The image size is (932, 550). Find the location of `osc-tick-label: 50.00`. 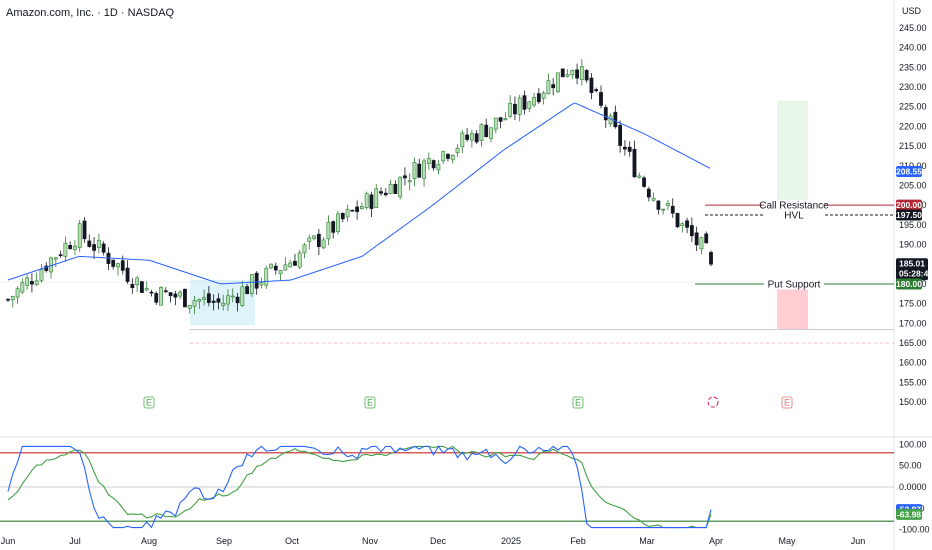

osc-tick-label: 50.00 is located at coordinates (910, 466).